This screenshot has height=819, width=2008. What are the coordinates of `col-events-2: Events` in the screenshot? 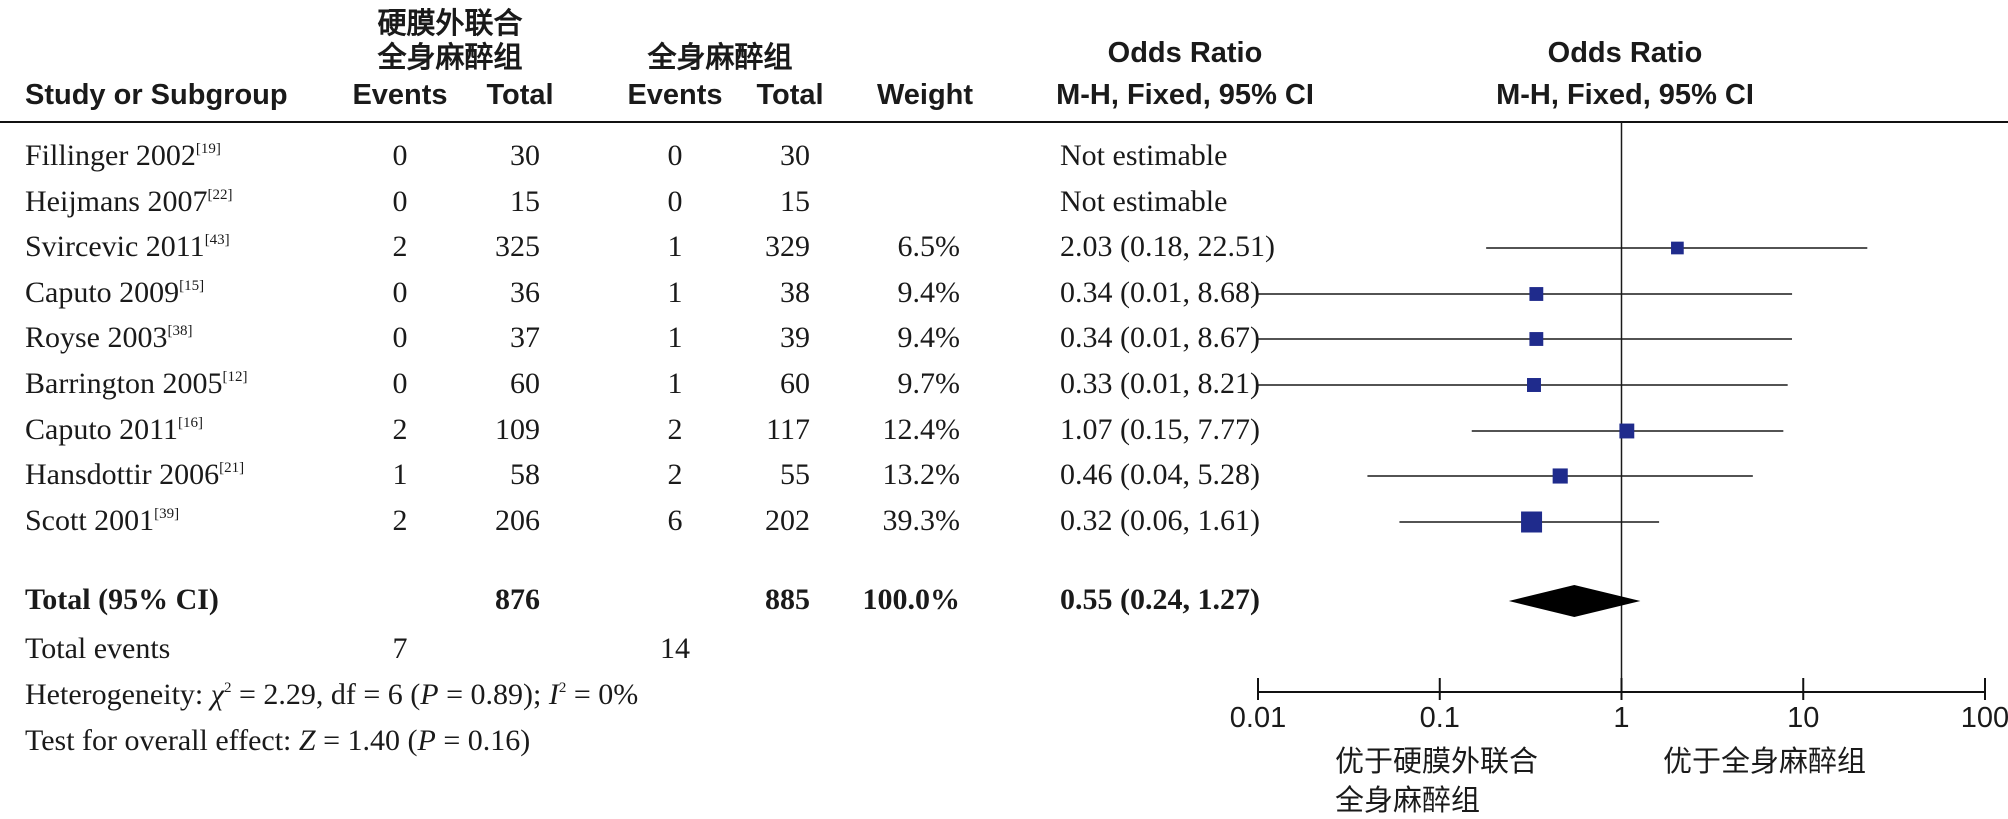 It's located at (675, 95).